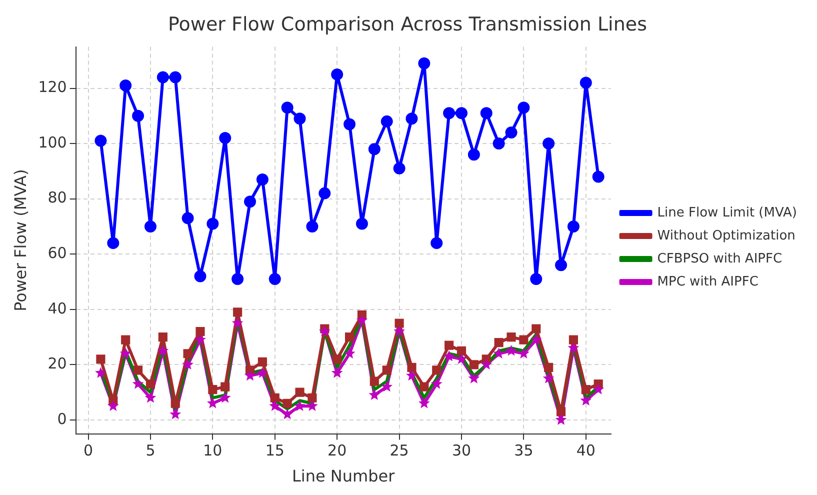 This screenshot has height=495, width=817. I want to click on y-axis-title: Power Flow (MVA), so click(20, 240).